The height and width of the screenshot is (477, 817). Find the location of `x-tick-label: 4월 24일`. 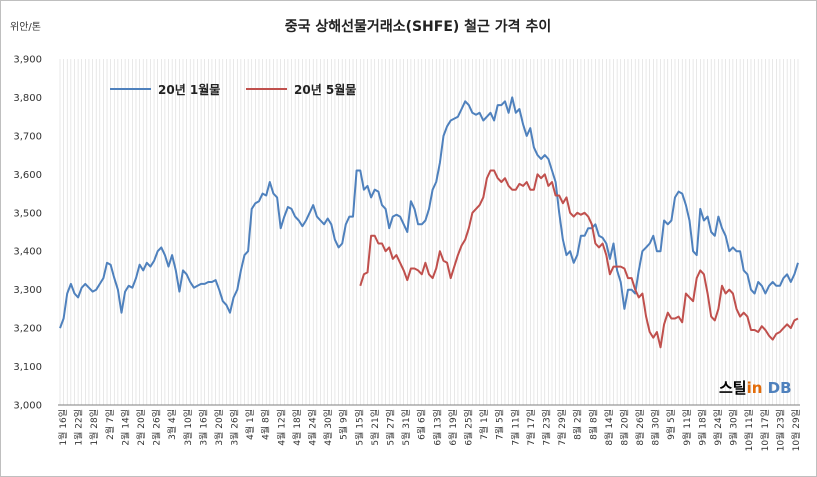

x-tick-label: 4월 24일 is located at coordinates (313, 427).